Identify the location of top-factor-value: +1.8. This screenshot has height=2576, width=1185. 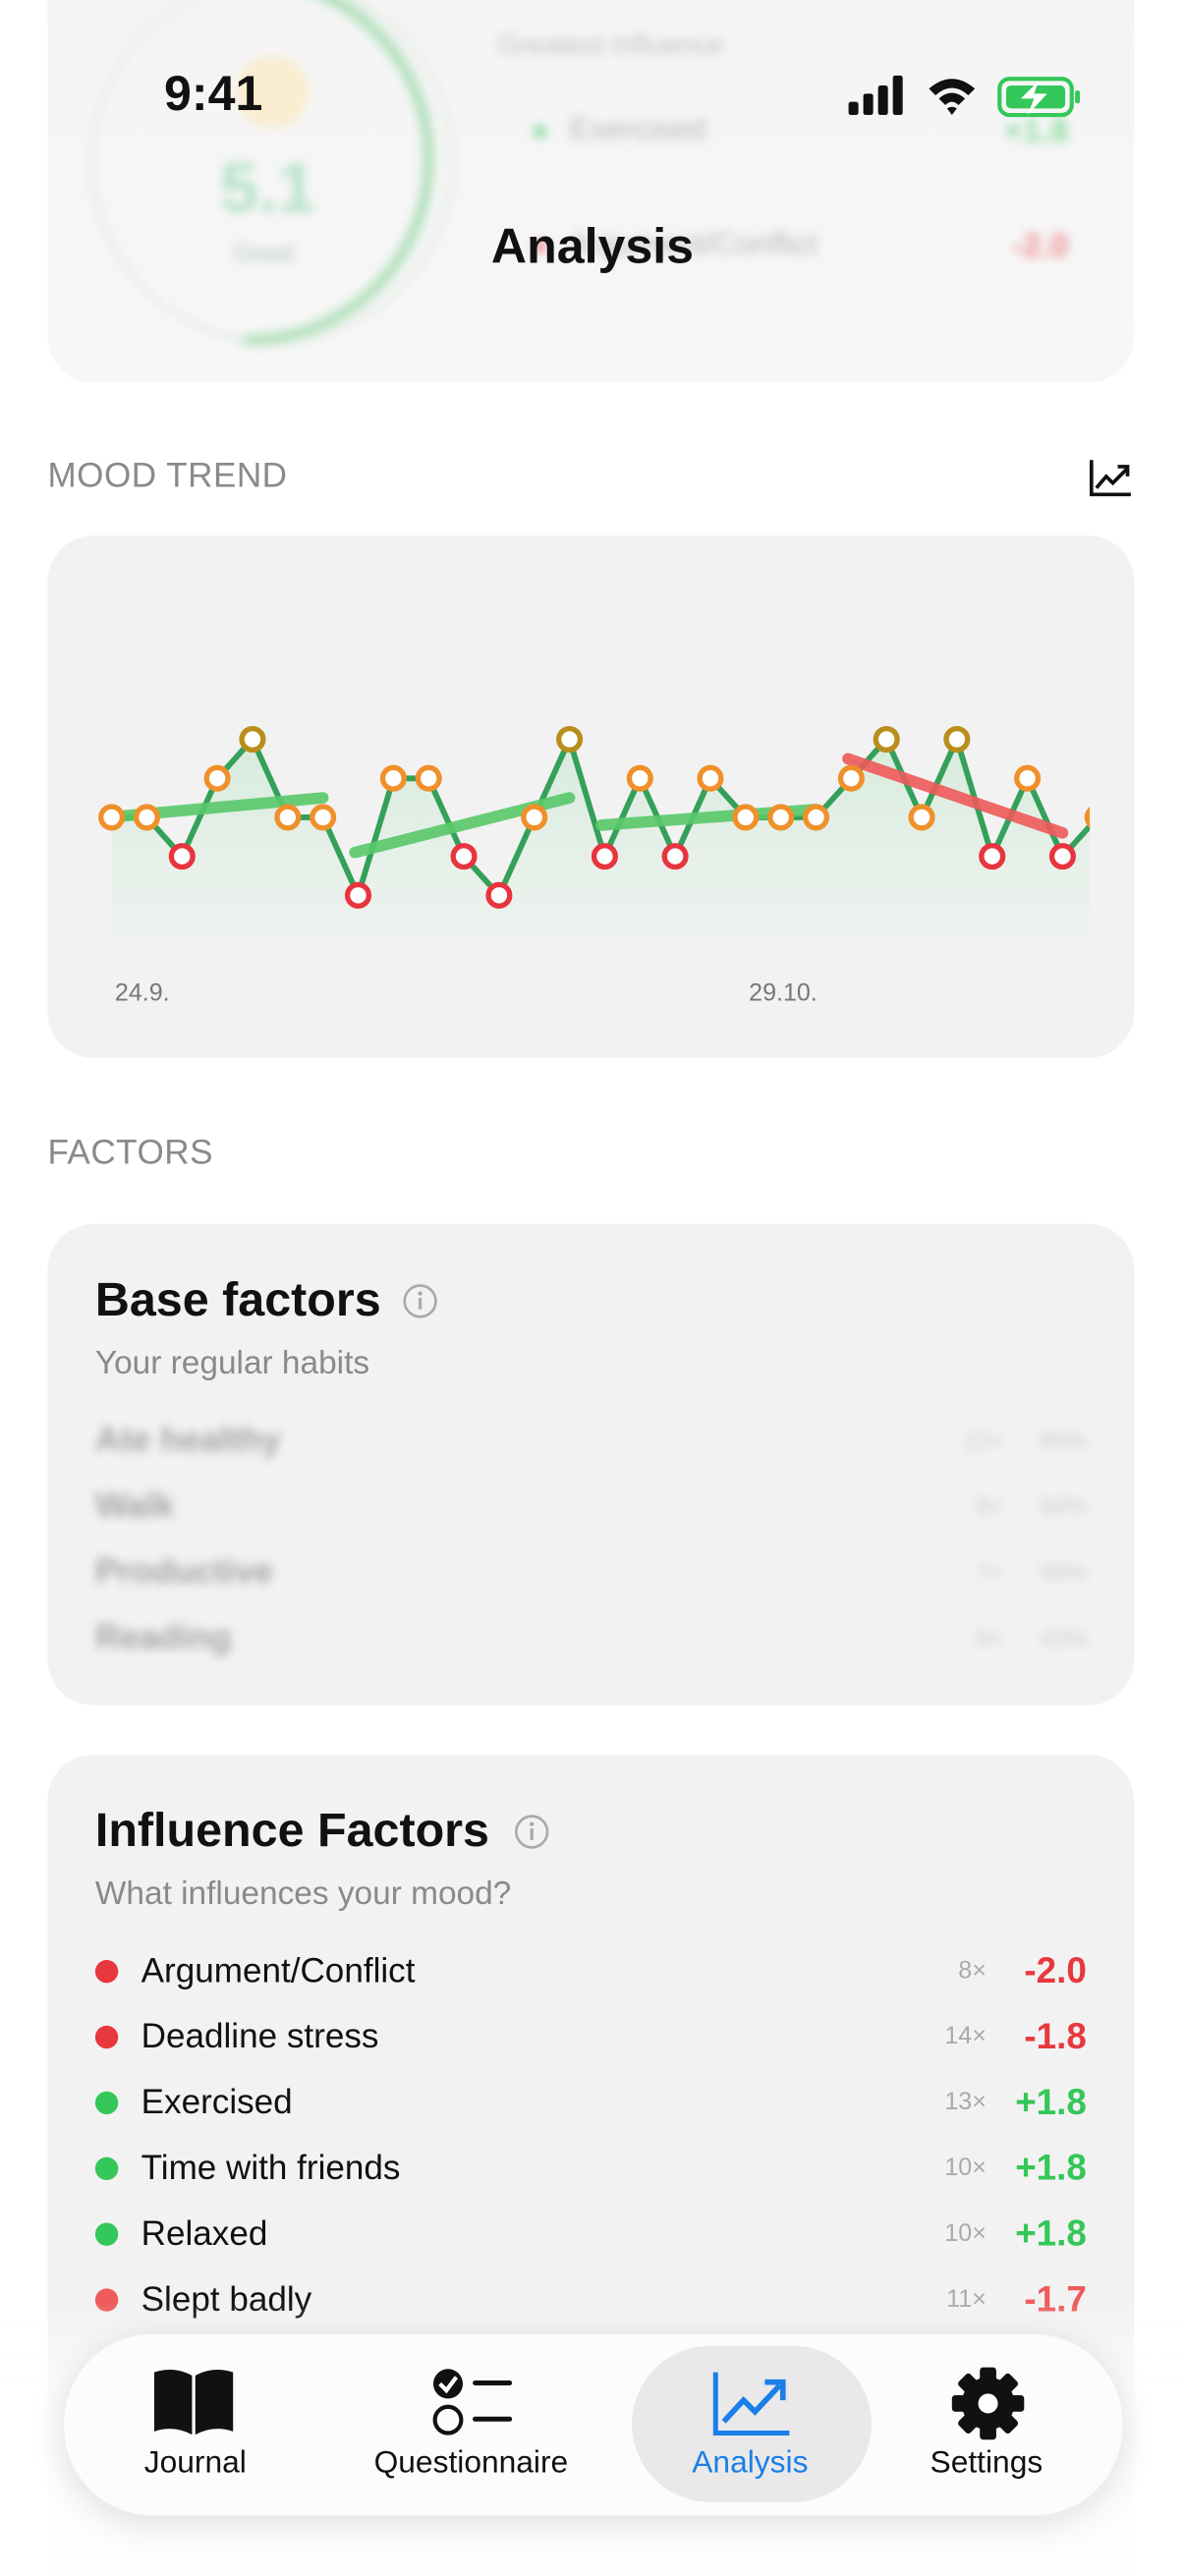
(1036, 131).